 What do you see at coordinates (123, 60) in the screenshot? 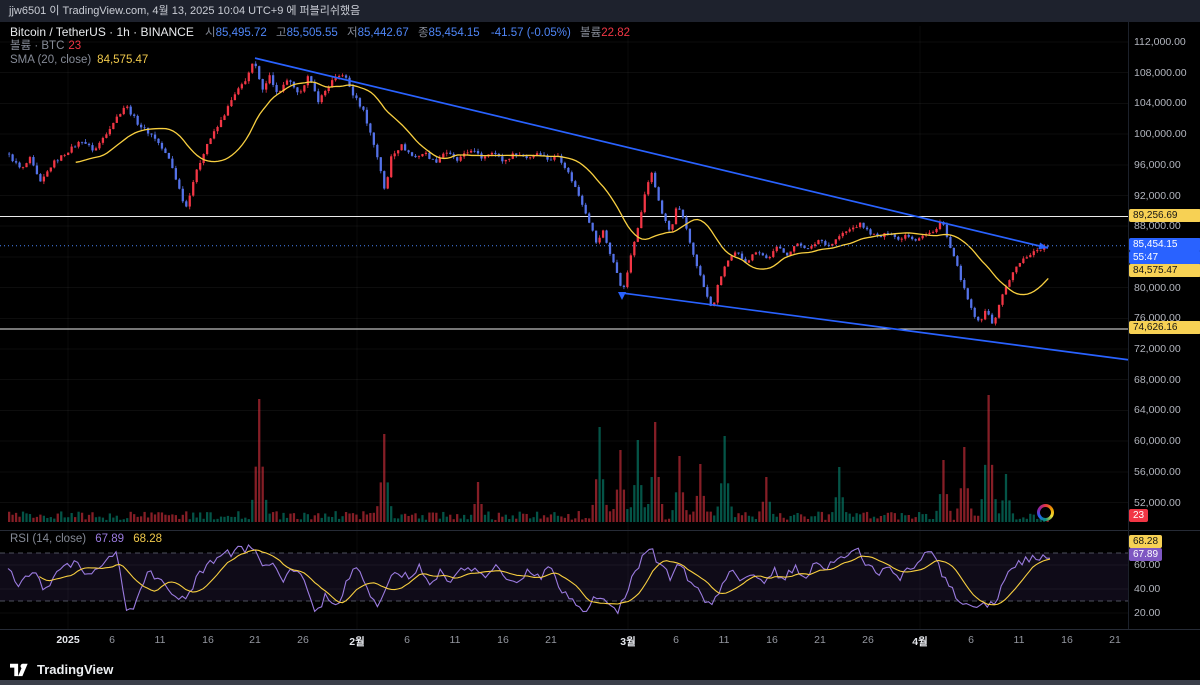
I see `sma-indicator-value: 84,575.47` at bounding box center [123, 60].